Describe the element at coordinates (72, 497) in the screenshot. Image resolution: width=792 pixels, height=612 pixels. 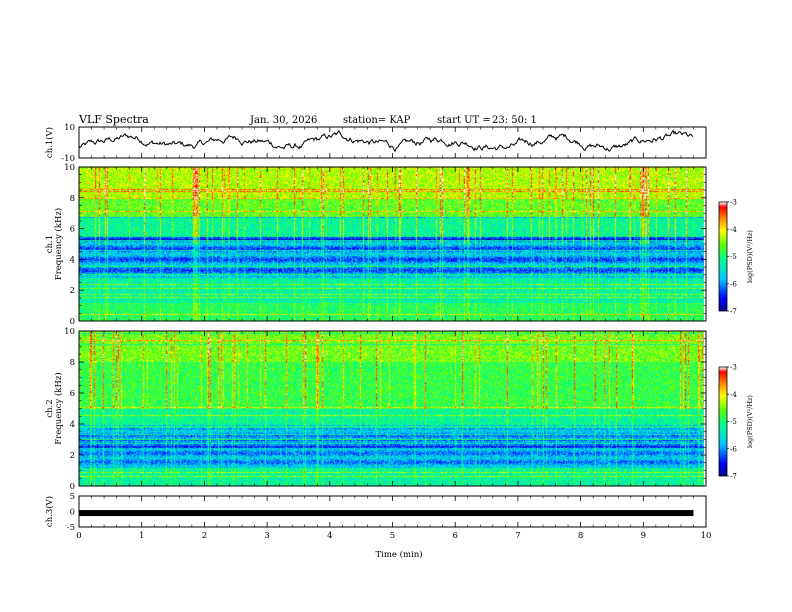
I see `y-tick-label: 5` at that location.